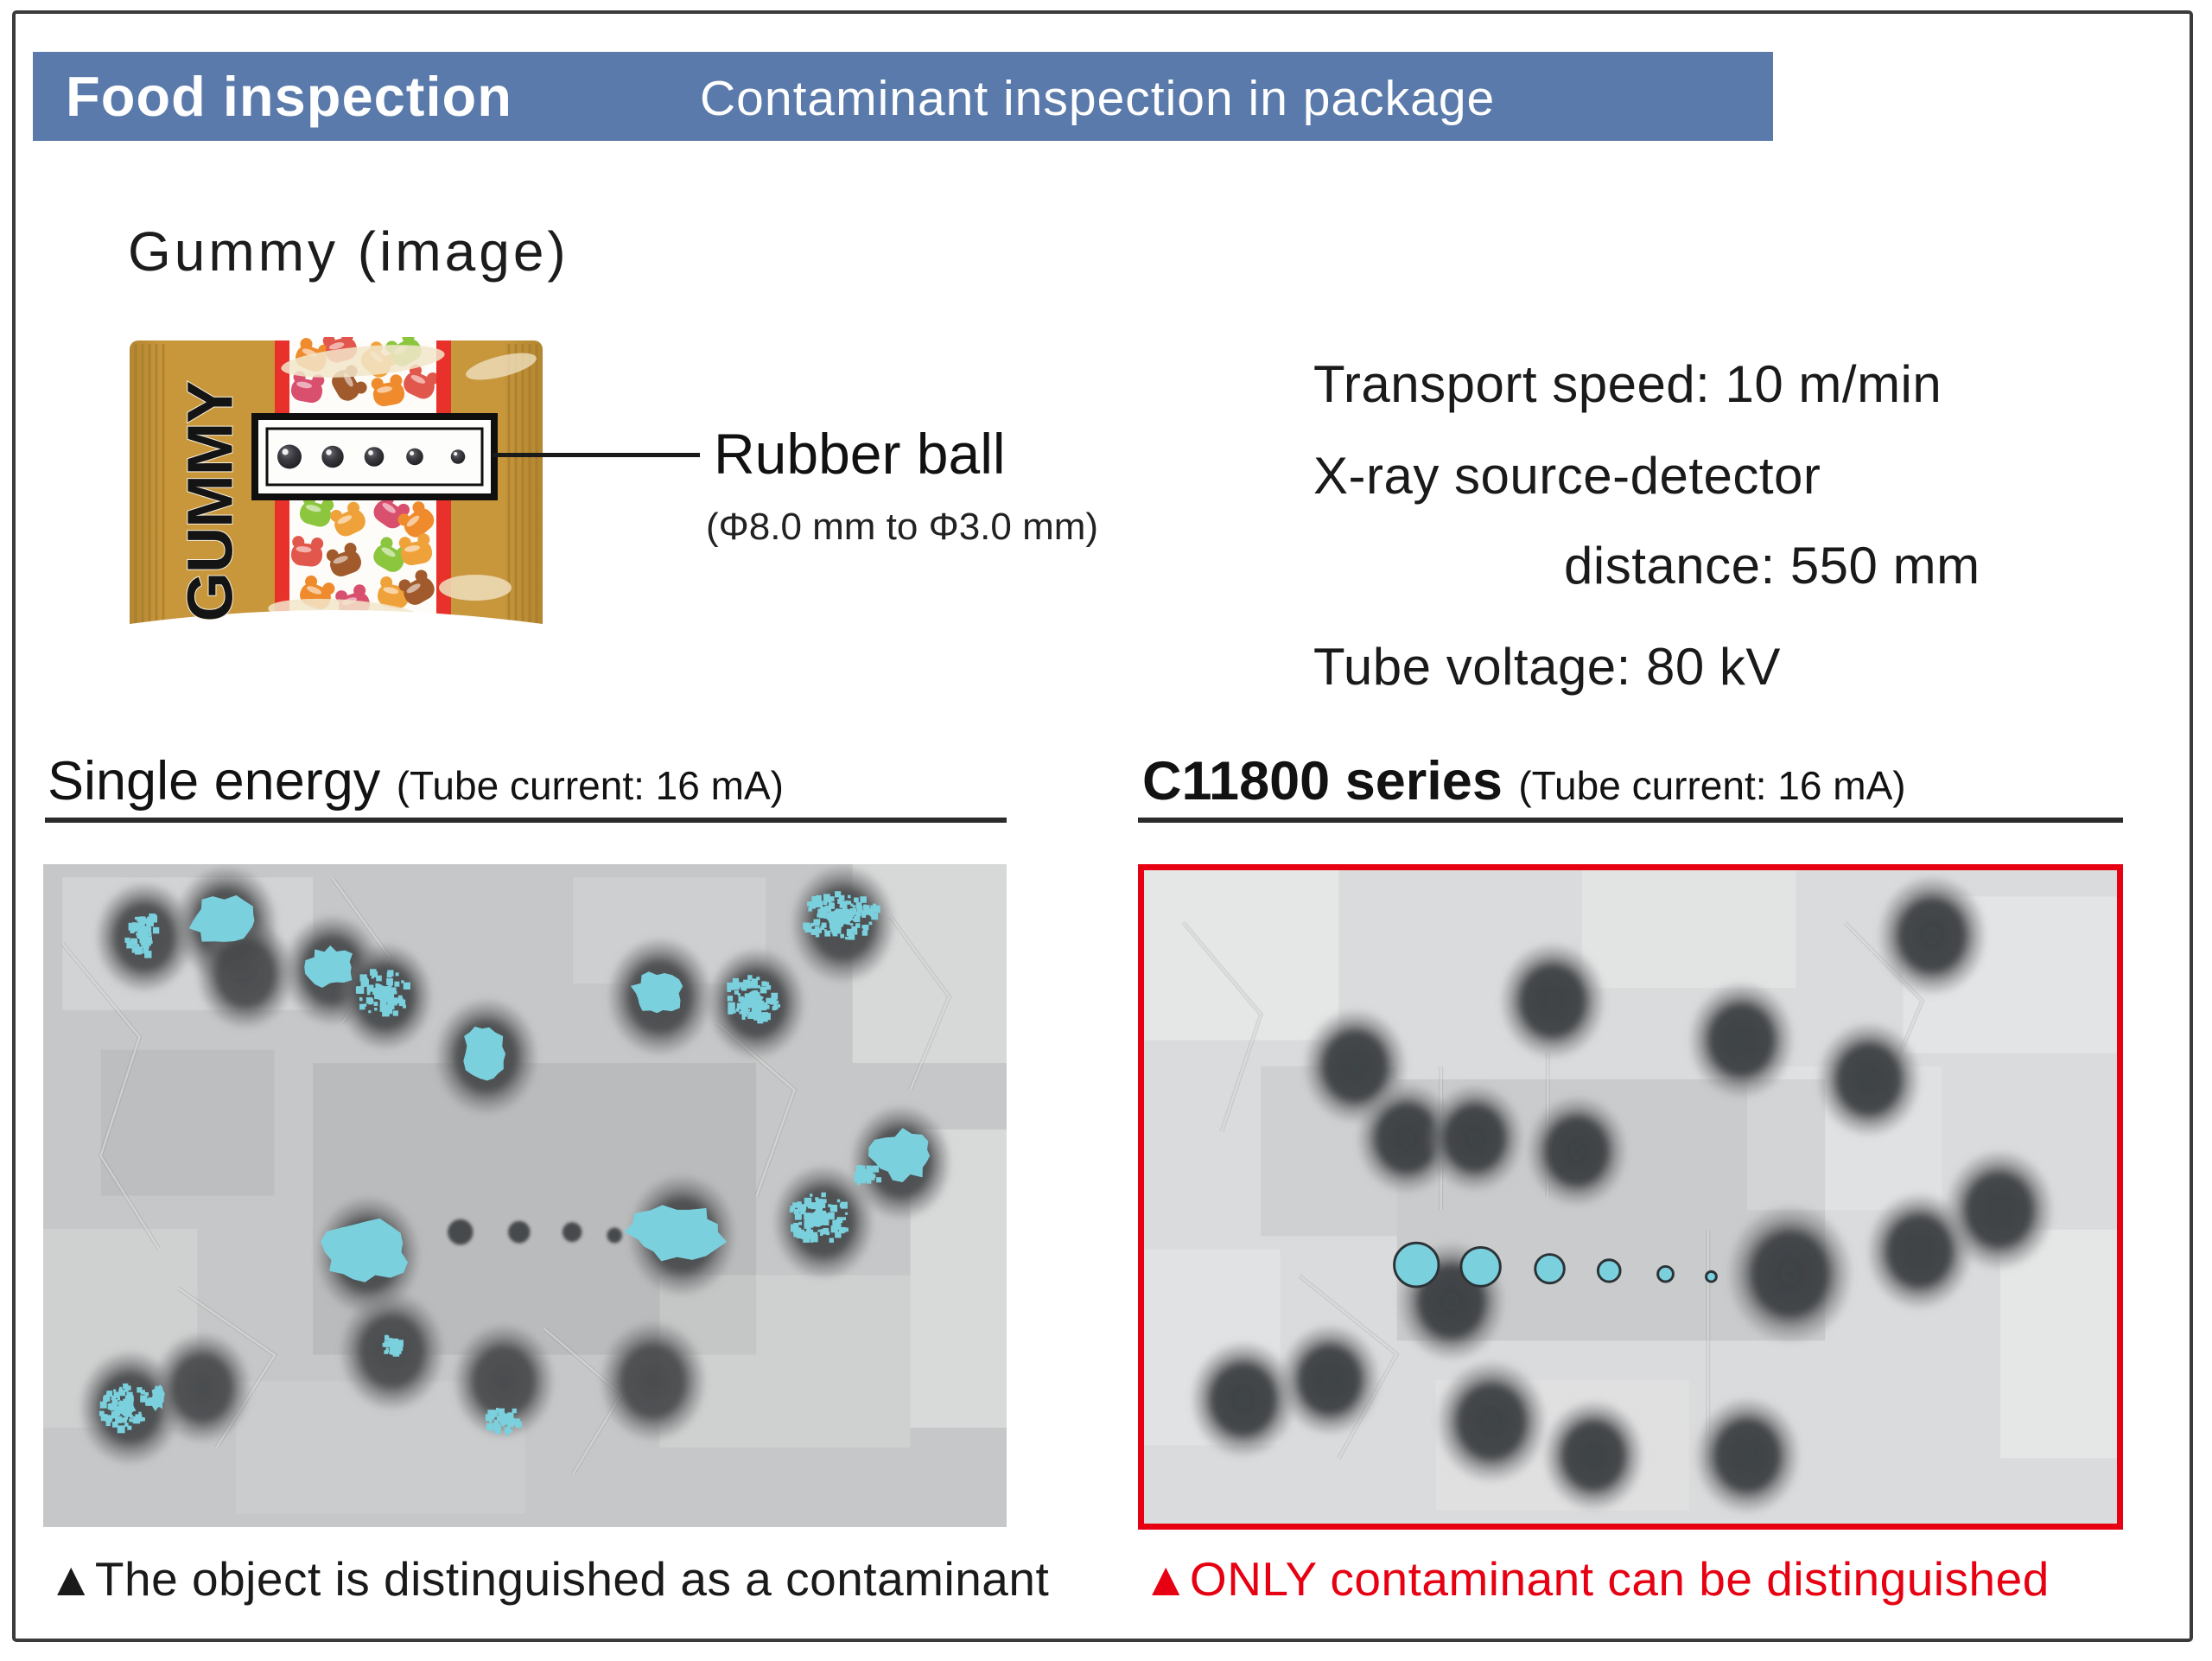 The image size is (2212, 1661). I want to click on condition-tube-voltage: Tube voltage: 80 kV, so click(1547, 667).